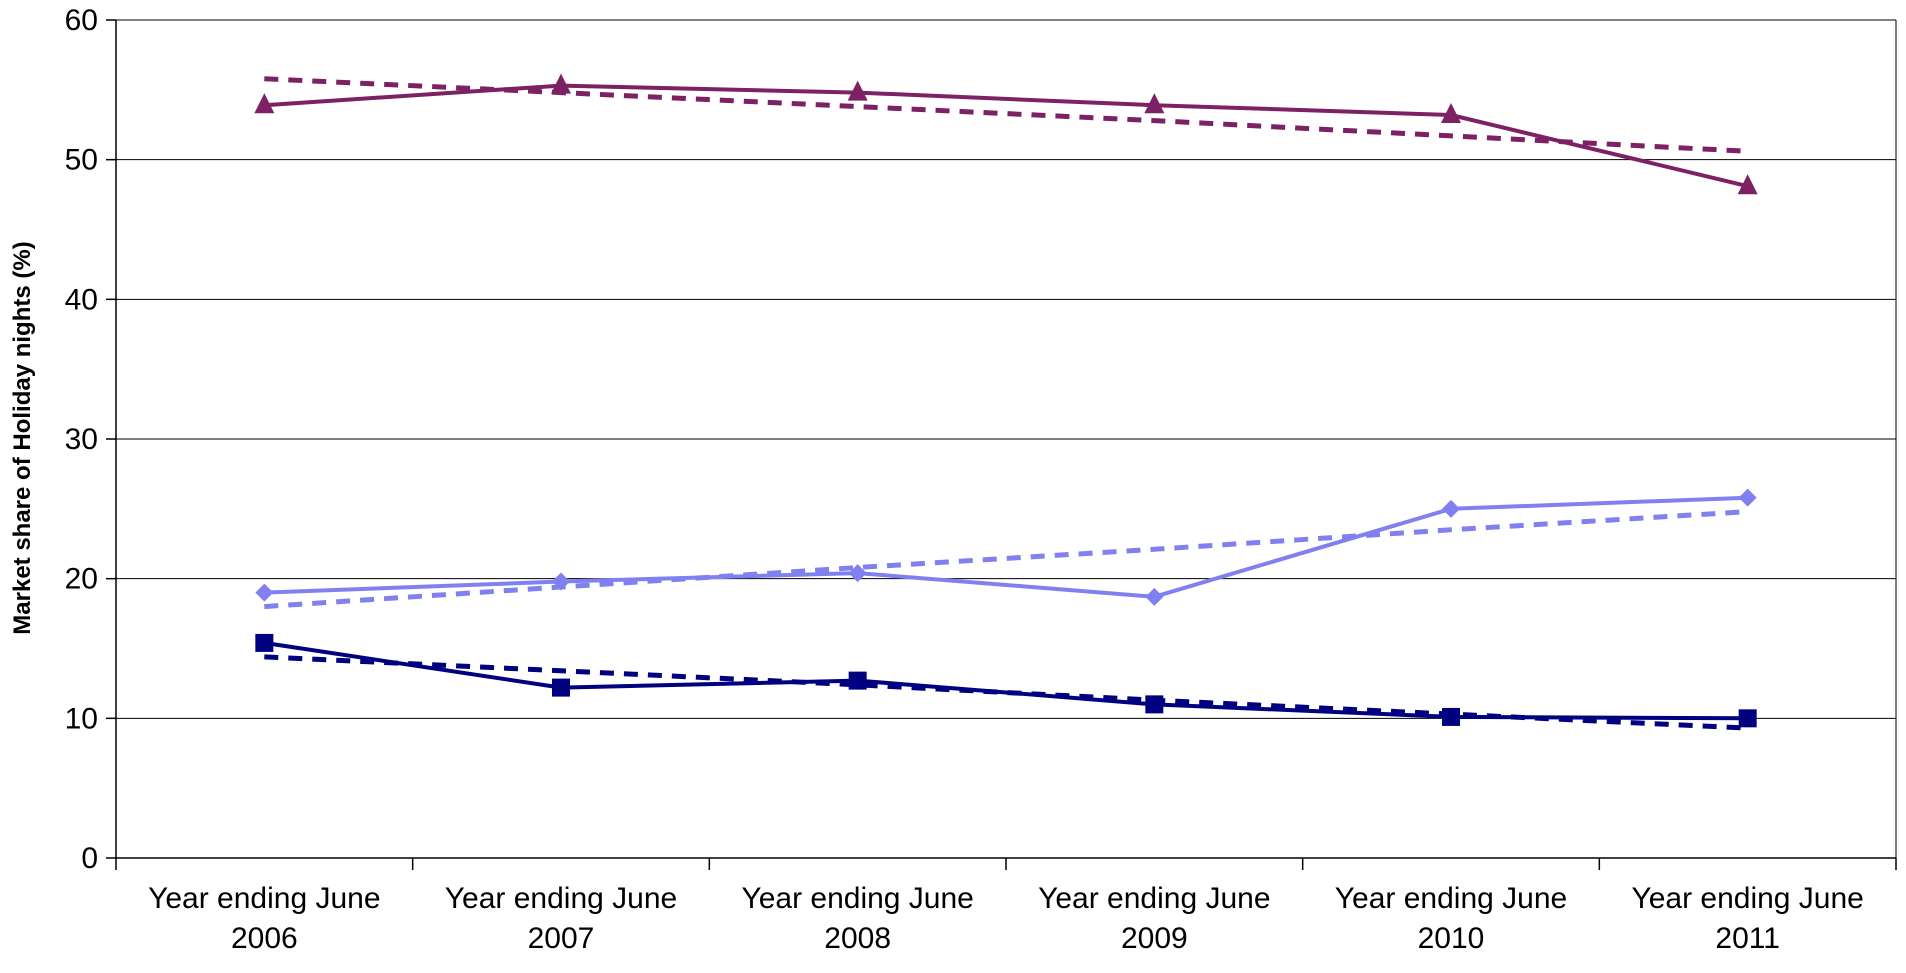  What do you see at coordinates (81, 718) in the screenshot?
I see `y-tick-label-10: 10` at bounding box center [81, 718].